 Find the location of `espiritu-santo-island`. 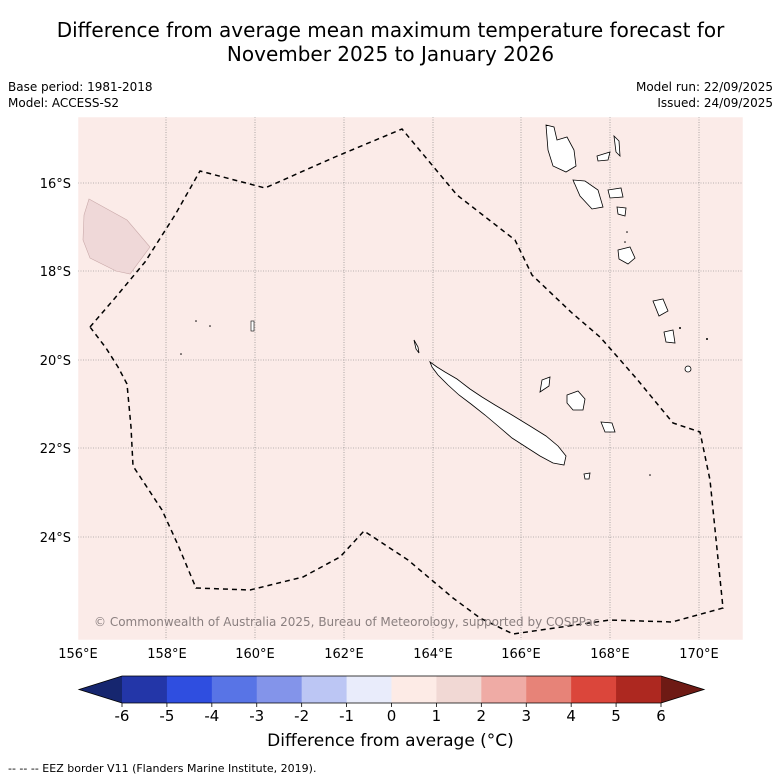

espiritu-santo-island is located at coordinates (561, 148).